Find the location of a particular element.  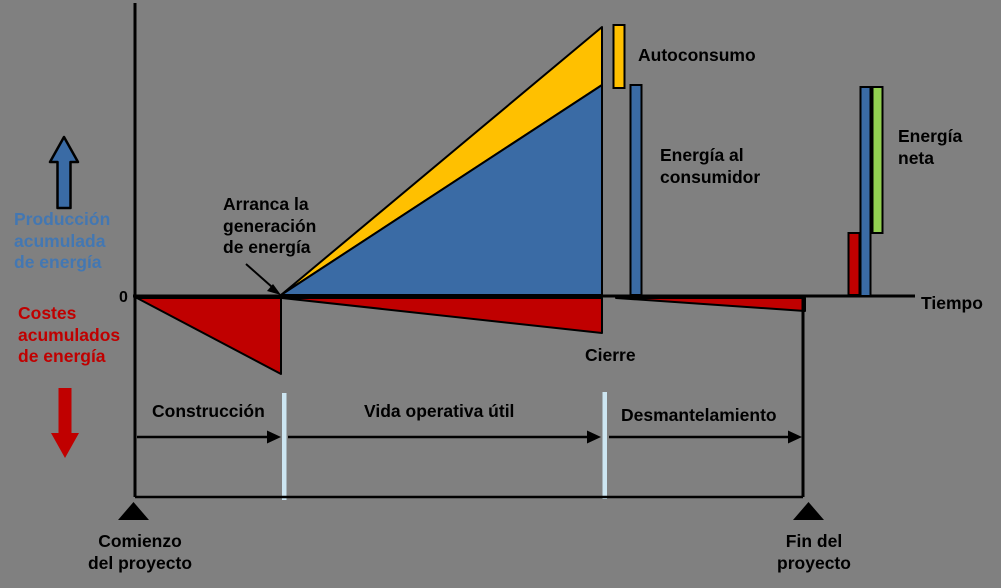

construction-cost-triangle is located at coordinates (209, 336).